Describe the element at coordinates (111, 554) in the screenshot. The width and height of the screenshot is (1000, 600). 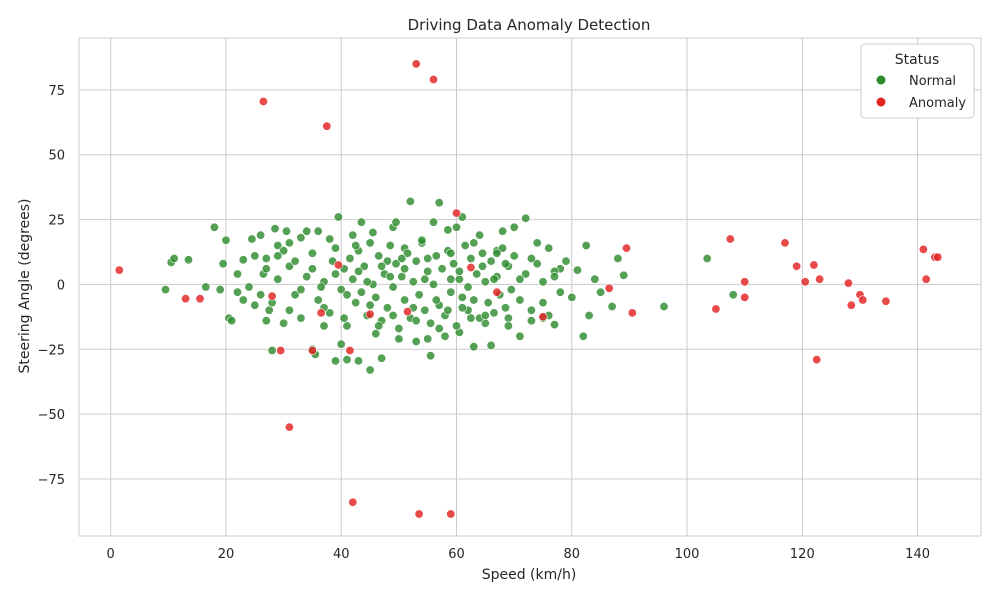
I see `x-tick-label: 0` at that location.